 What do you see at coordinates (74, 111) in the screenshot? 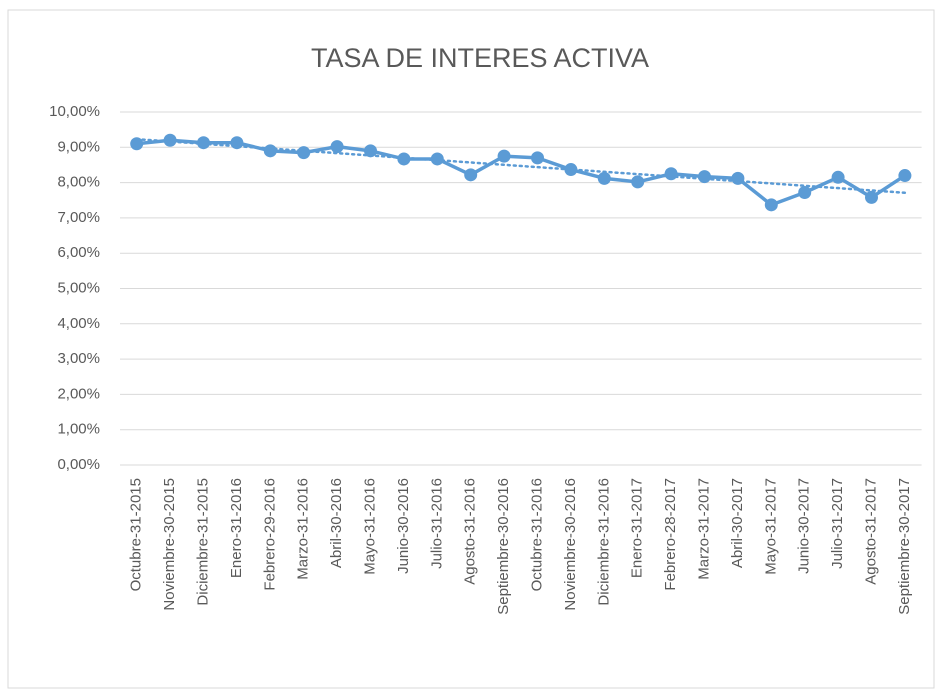
I see `y-tick-label: 10,00%` at bounding box center [74, 111].